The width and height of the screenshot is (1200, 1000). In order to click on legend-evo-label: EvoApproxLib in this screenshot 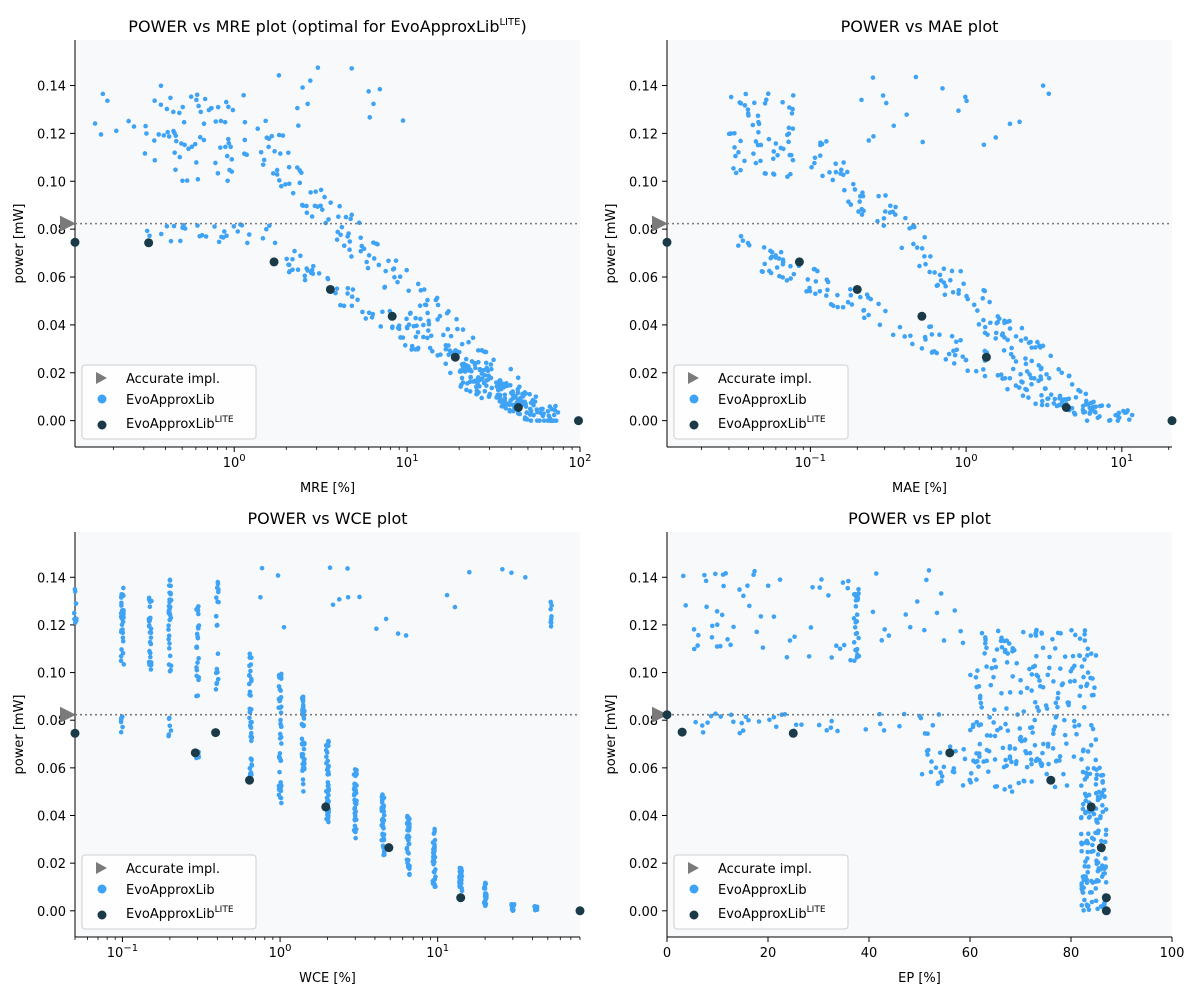, I will do `click(170, 400)`.